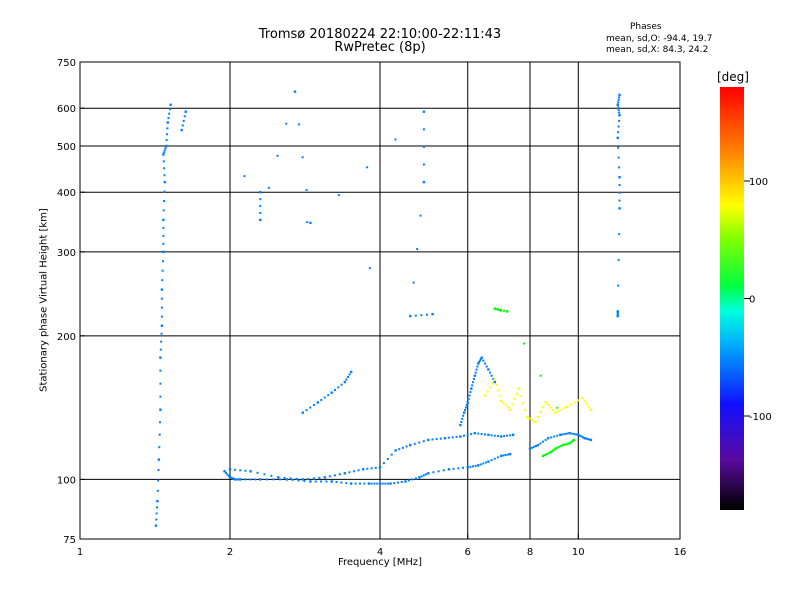 This screenshot has height=600, width=800. Describe the element at coordinates (758, 300) in the screenshot. I see `colorbar-ticks: -100 0 100` at that location.